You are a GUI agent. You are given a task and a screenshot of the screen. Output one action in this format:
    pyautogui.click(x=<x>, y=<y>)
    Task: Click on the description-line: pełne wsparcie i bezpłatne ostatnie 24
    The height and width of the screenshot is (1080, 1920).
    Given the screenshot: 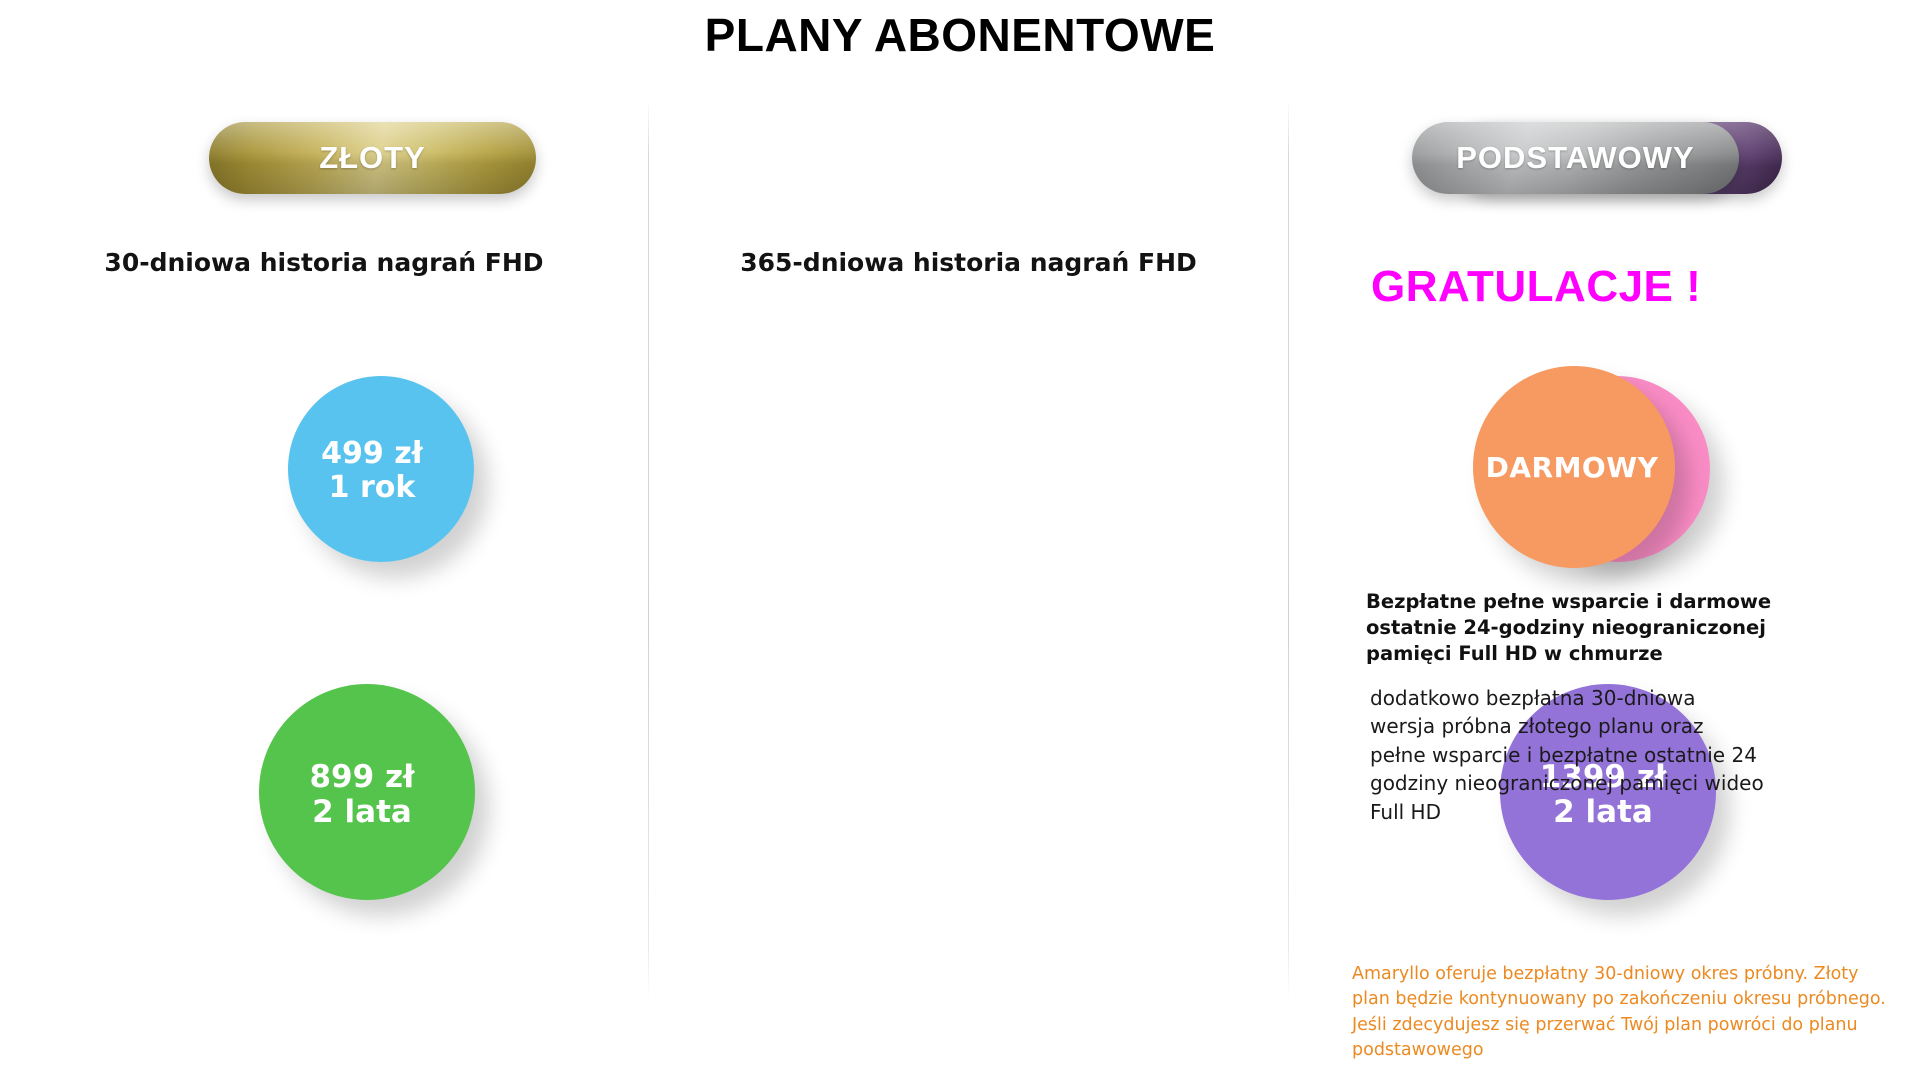 What is the action you would take?
    pyautogui.click(x=1563, y=754)
    